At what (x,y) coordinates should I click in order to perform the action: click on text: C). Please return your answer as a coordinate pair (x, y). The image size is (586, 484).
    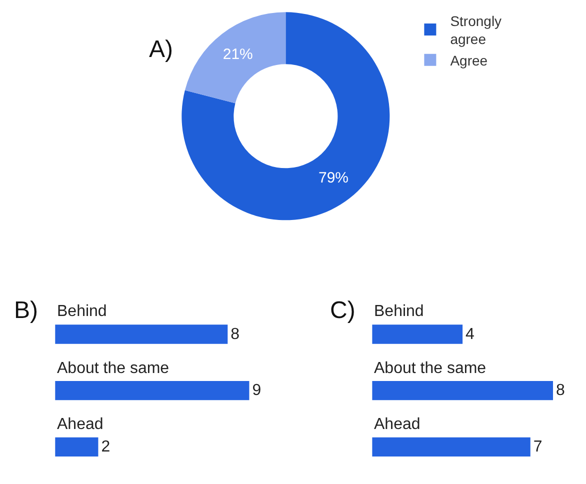
    Looking at the image, I should click on (343, 310).